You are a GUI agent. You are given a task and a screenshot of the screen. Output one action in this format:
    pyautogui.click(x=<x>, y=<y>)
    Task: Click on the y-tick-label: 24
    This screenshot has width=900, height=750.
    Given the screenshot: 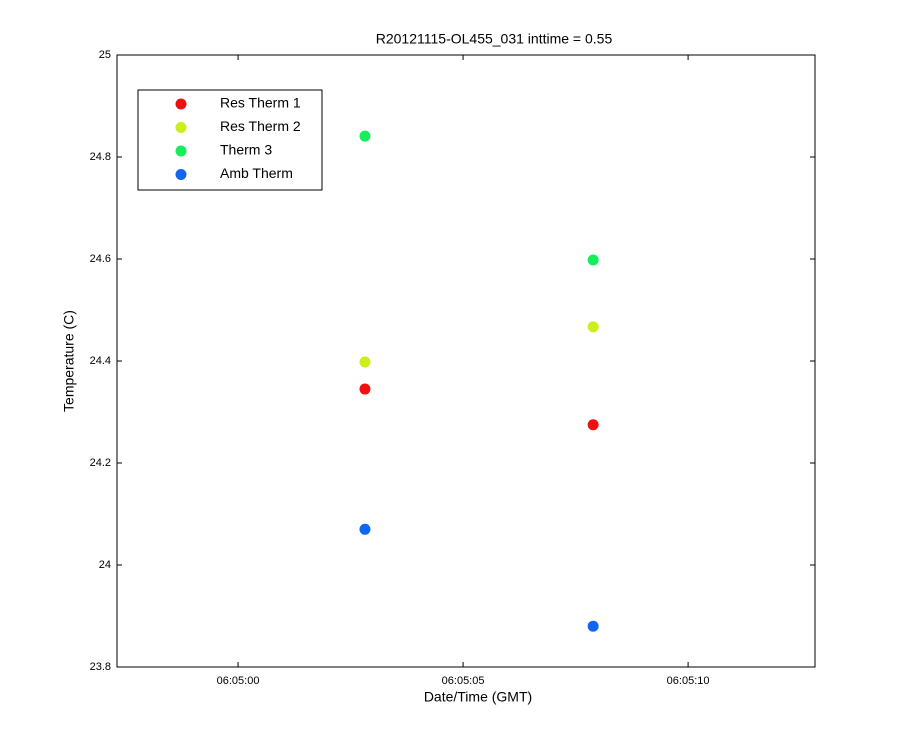 What is the action you would take?
    pyautogui.click(x=105, y=565)
    